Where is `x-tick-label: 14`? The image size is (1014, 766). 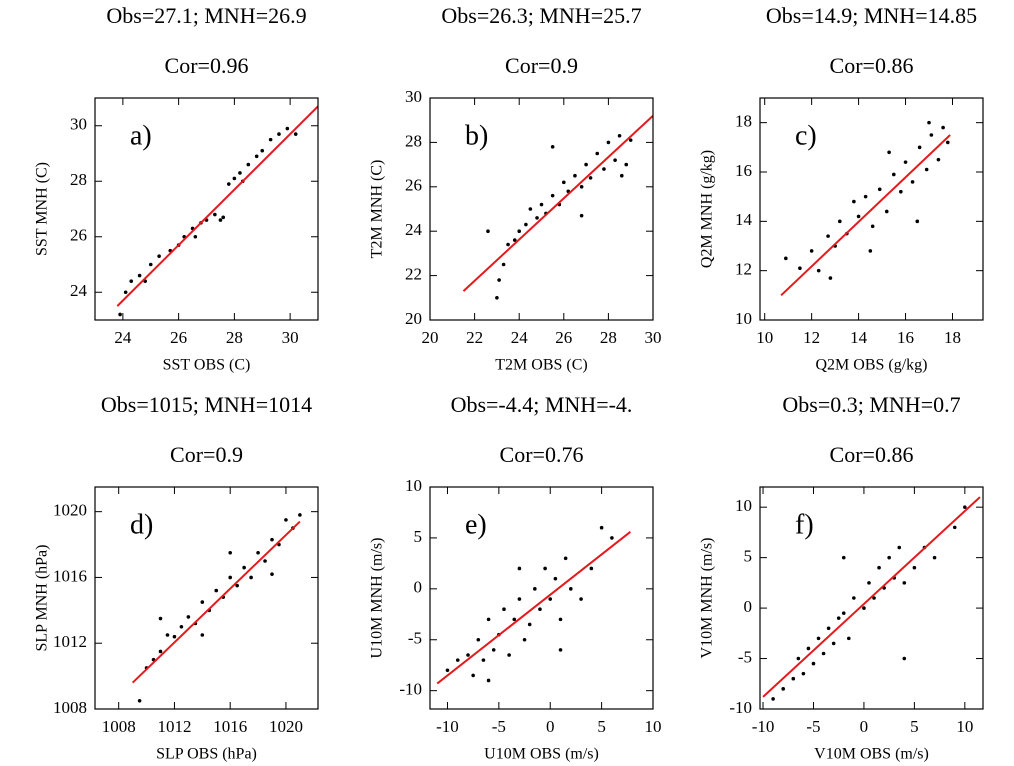 x-tick-label: 14 is located at coordinates (859, 337).